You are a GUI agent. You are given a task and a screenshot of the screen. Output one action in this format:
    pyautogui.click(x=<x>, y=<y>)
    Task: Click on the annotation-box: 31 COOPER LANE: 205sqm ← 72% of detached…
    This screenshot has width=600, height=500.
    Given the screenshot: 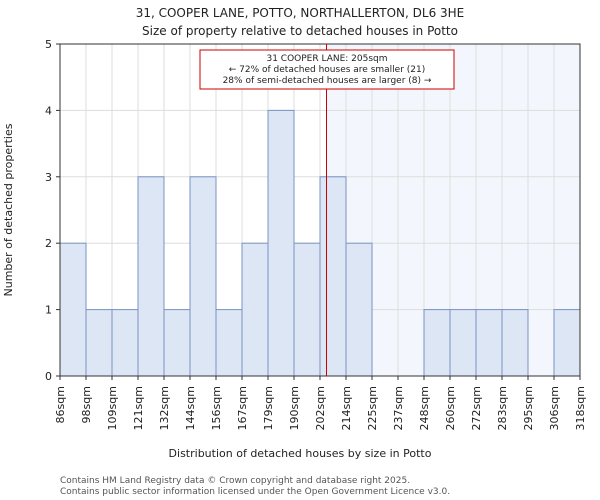 What is the action you would take?
    pyautogui.click(x=327, y=69)
    